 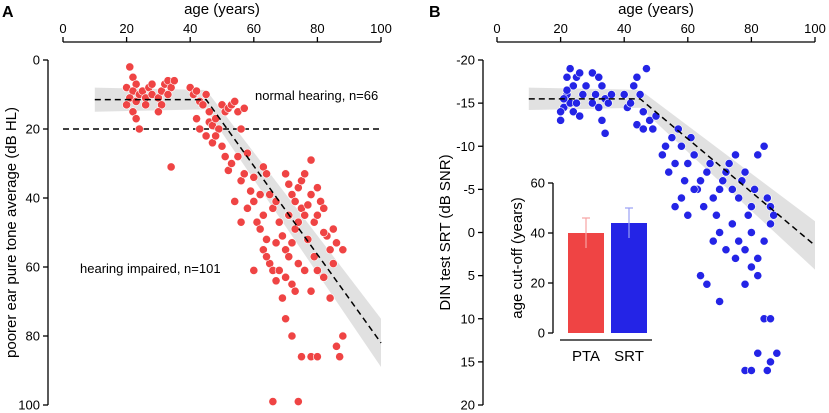 What do you see at coordinates (465, 146) in the screenshot?
I see `y-tick-label: -10` at bounding box center [465, 146].